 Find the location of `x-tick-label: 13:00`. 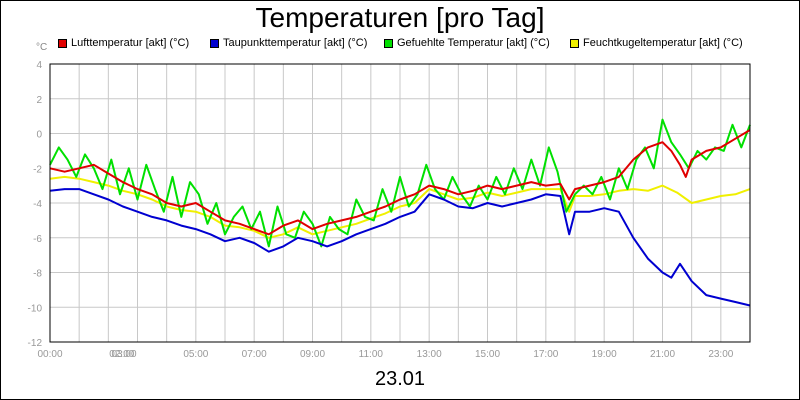

x-tick-label: 13:00 is located at coordinates (429, 354).